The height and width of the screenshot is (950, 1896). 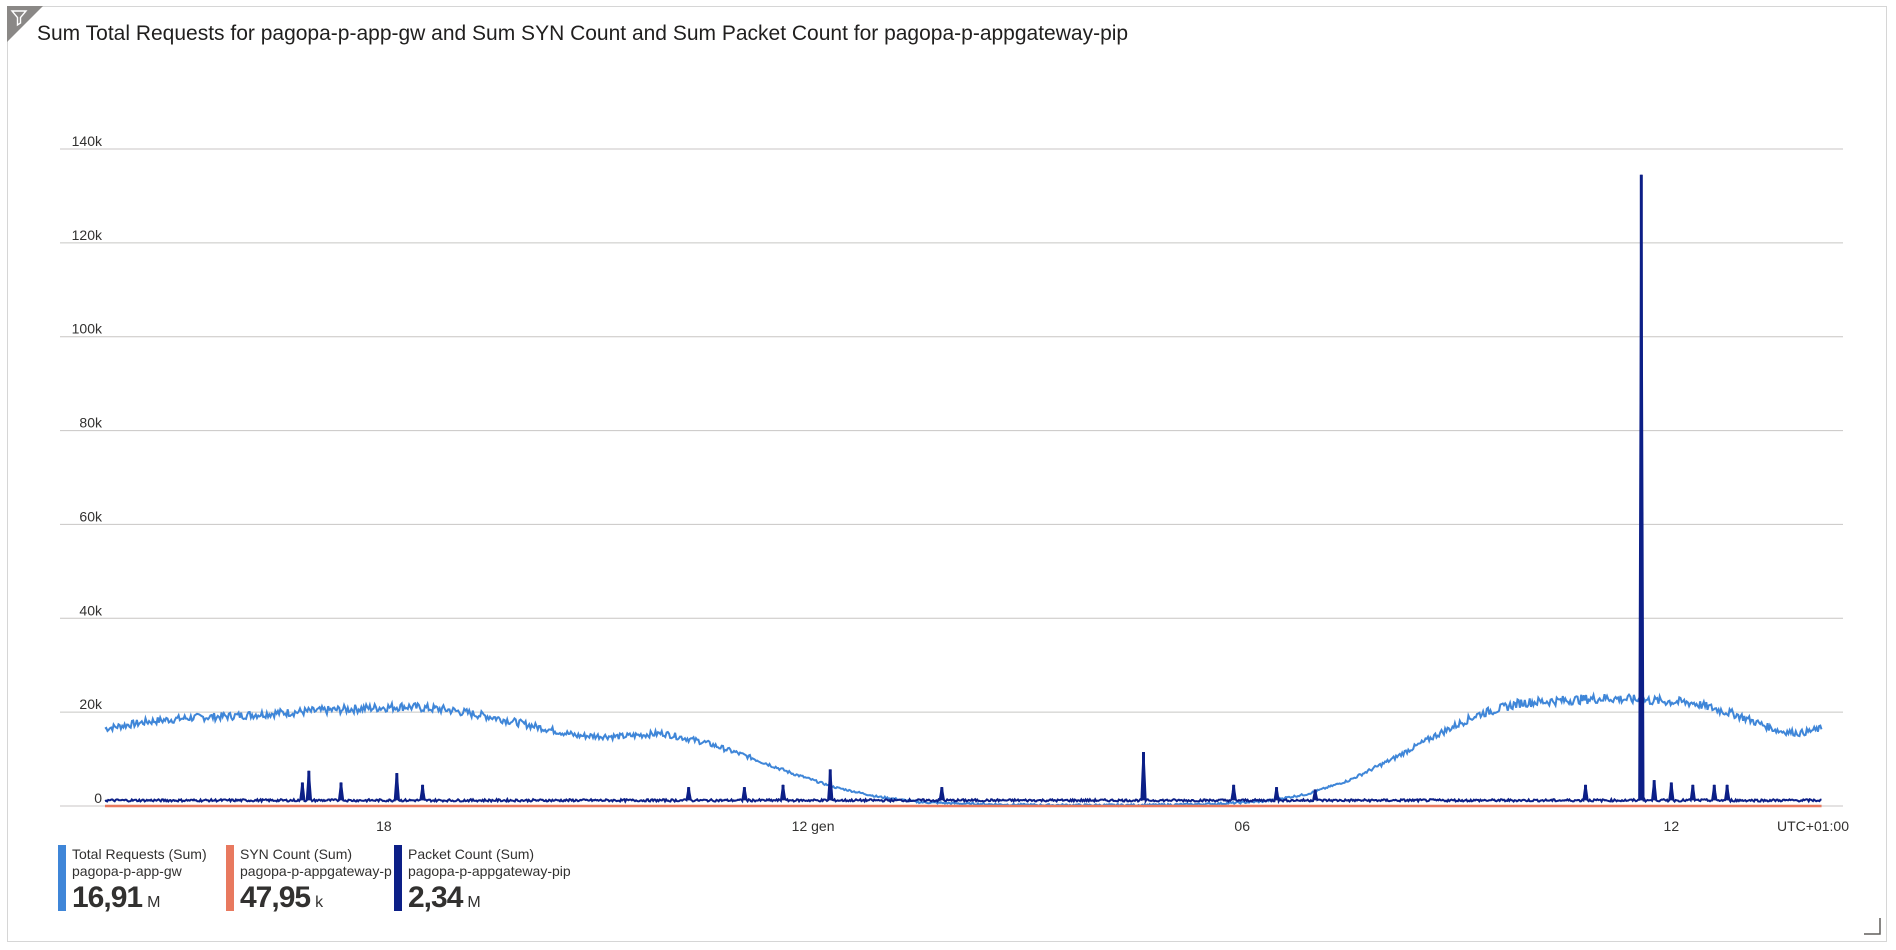 I want to click on legend-series-total: 2,34 M, so click(x=444, y=897).